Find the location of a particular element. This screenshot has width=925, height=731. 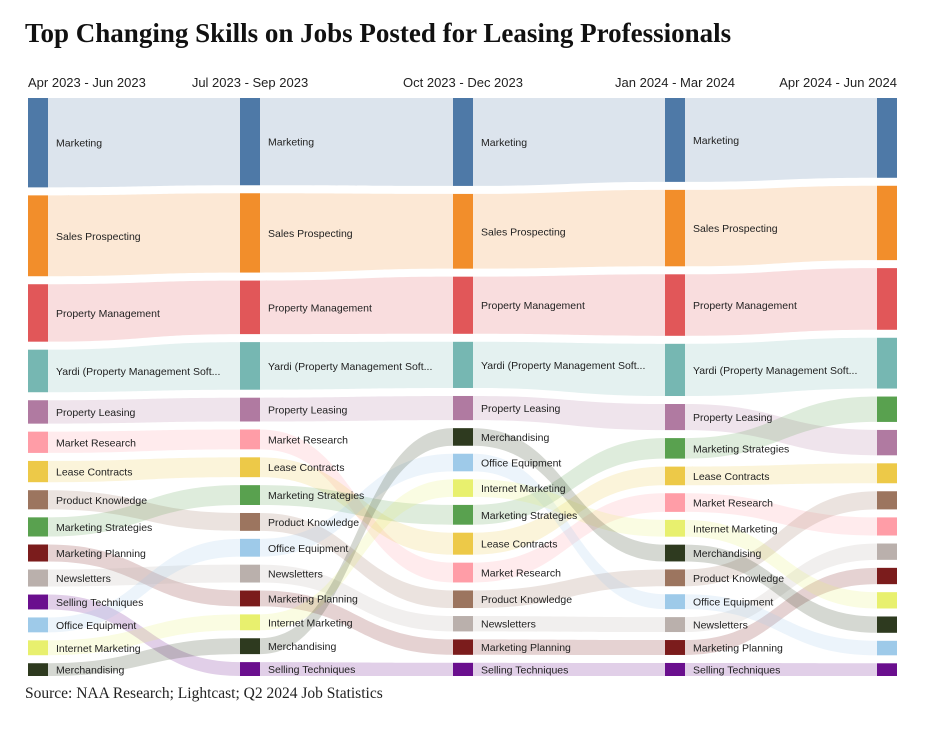

node-label-newsletters-4: Newsletters is located at coordinates (720, 626).